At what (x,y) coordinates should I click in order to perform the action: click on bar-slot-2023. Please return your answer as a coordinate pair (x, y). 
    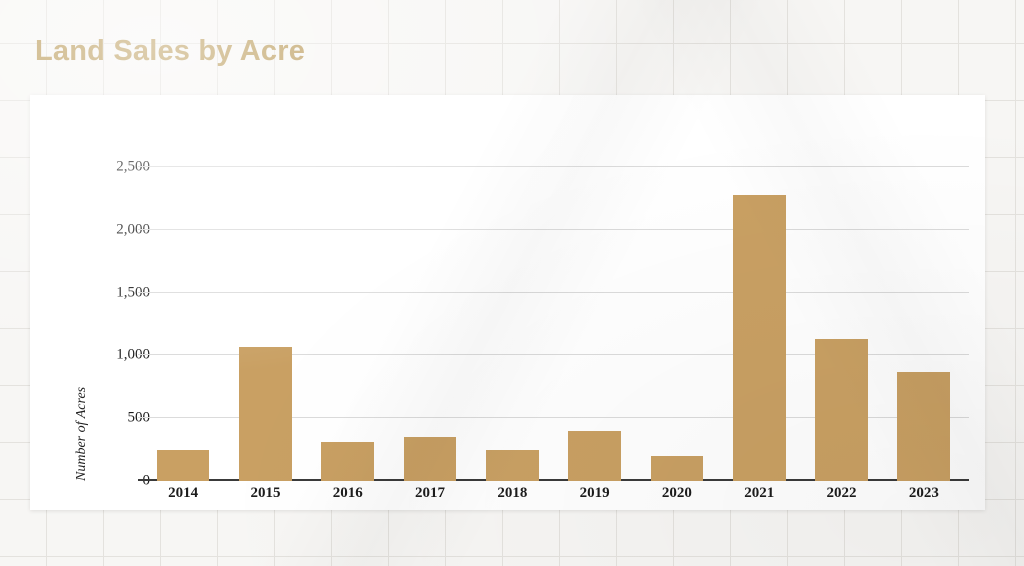
    Looking at the image, I should click on (924, 324).